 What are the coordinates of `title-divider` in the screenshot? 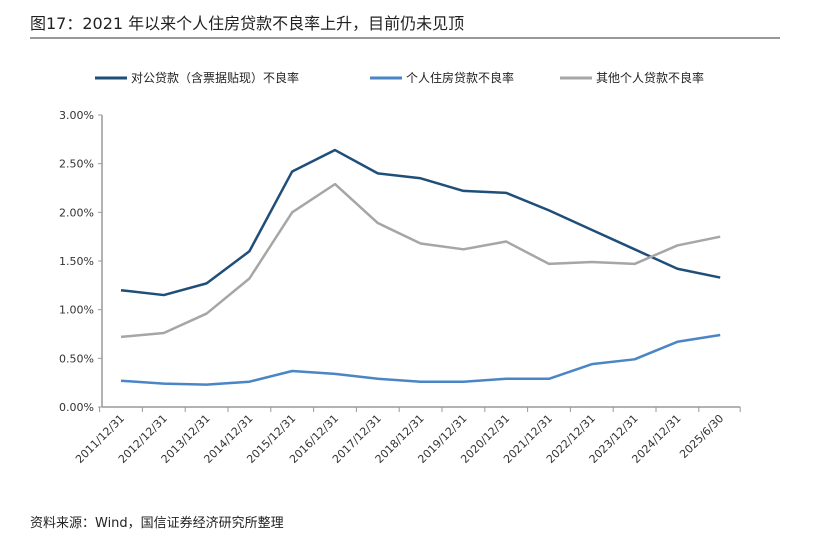 It's located at (405, 38).